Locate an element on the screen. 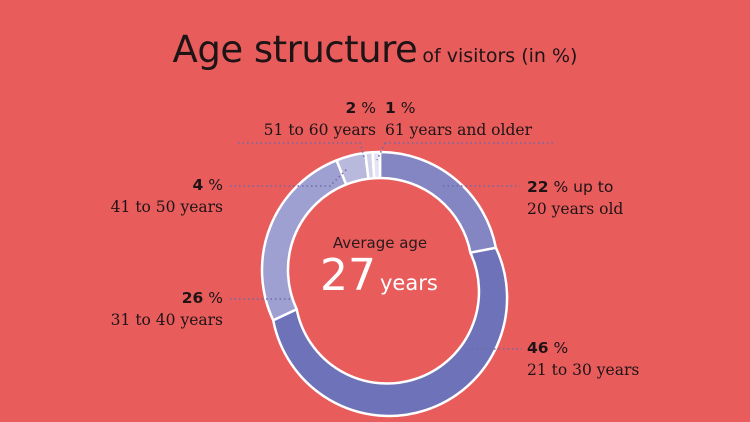 This screenshot has height=422, width=750. label-4: 4 % 41 to 50 years is located at coordinates (166, 196).